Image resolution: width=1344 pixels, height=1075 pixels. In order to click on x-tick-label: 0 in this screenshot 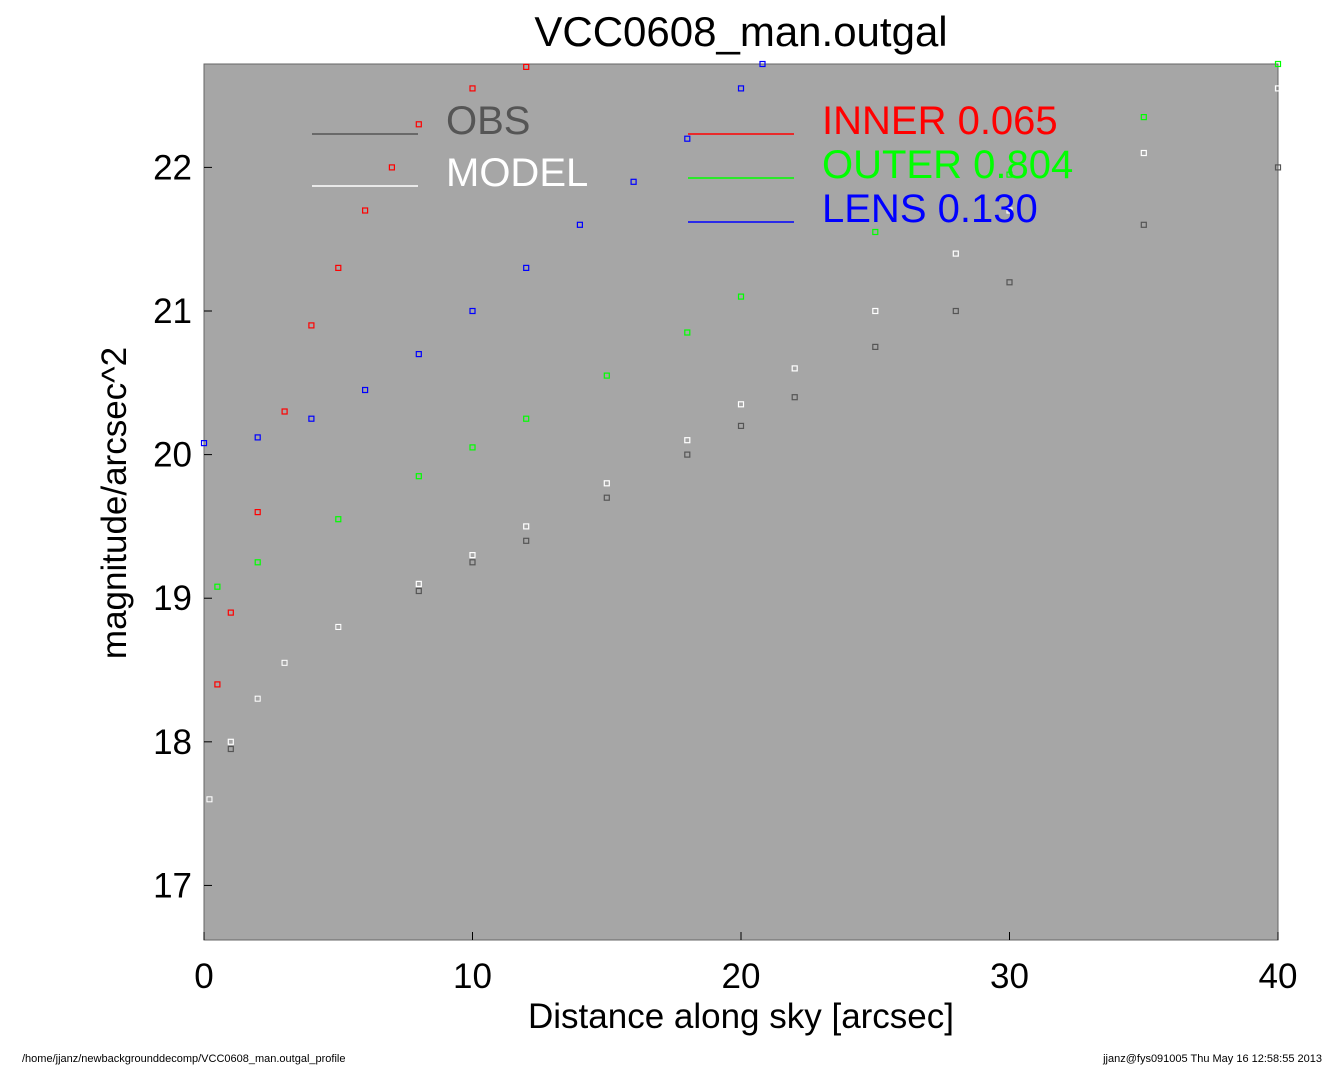, I will do `click(203, 976)`.